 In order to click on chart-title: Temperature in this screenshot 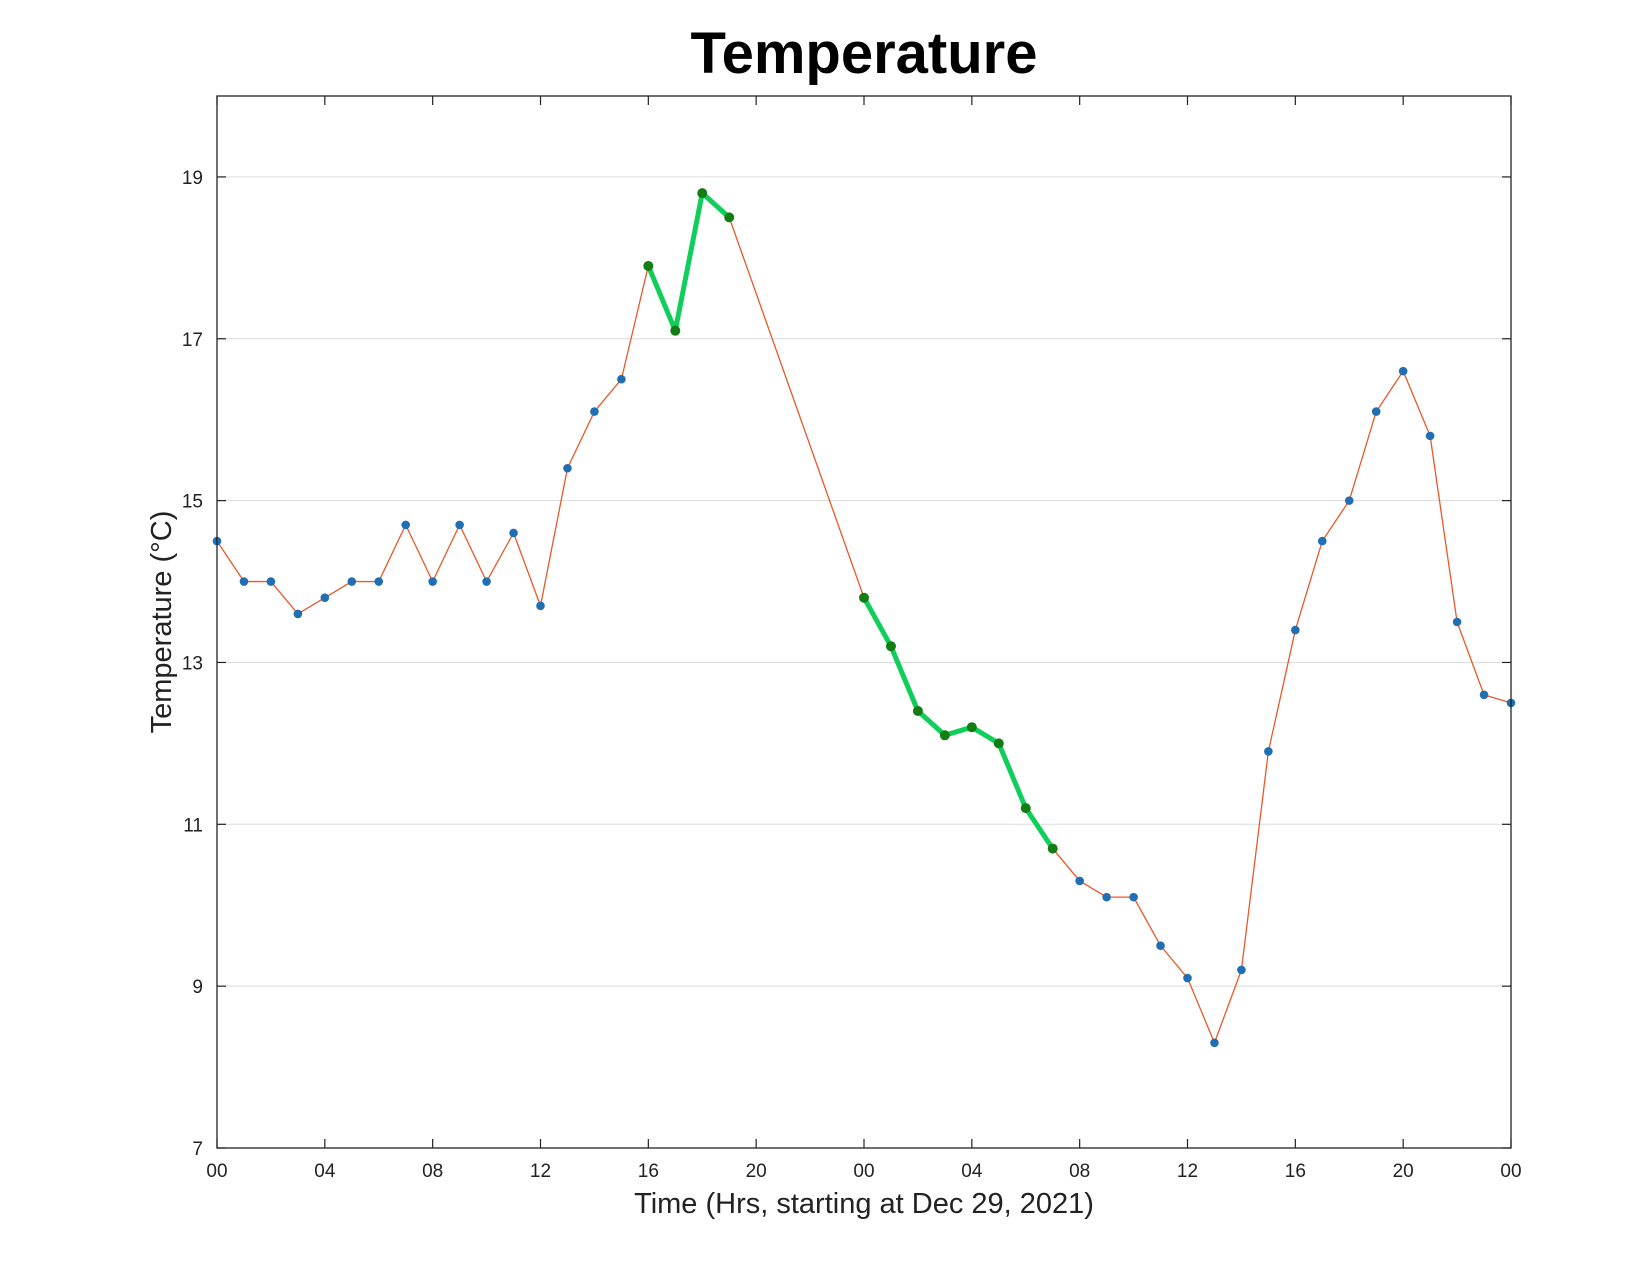, I will do `click(863, 53)`.